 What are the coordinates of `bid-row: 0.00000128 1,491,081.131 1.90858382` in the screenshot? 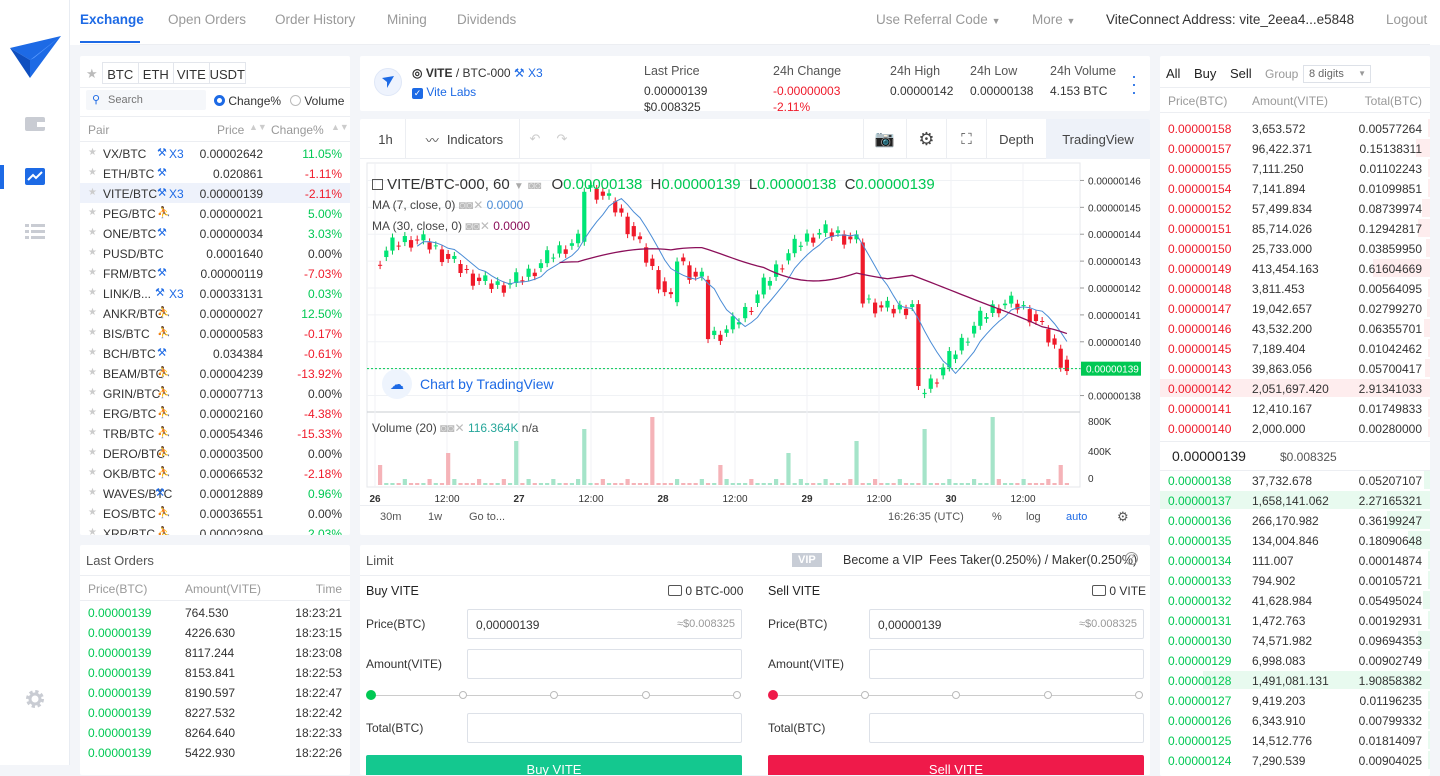 It's located at (1295, 680).